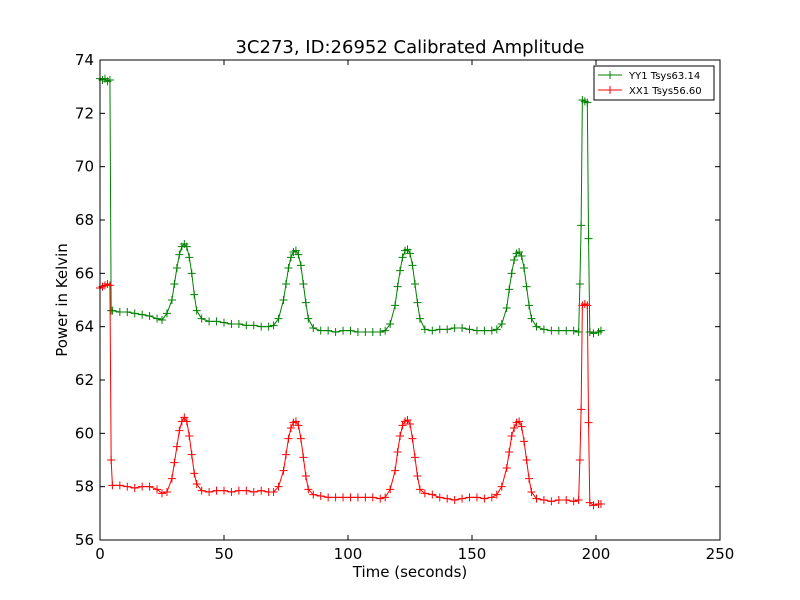 The height and width of the screenshot is (600, 800). Describe the element at coordinates (472, 554) in the screenshot. I see `x-tick-label: 150` at that location.